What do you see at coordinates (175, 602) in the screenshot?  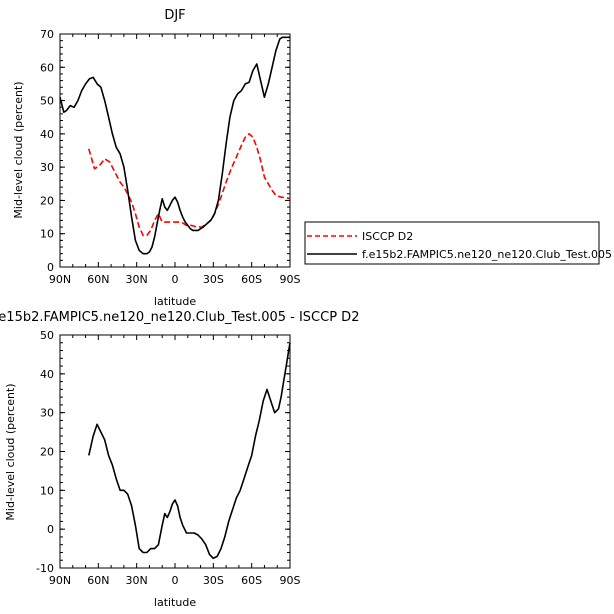 I see `bottom-chart-xlabel: latitude` at bounding box center [175, 602].